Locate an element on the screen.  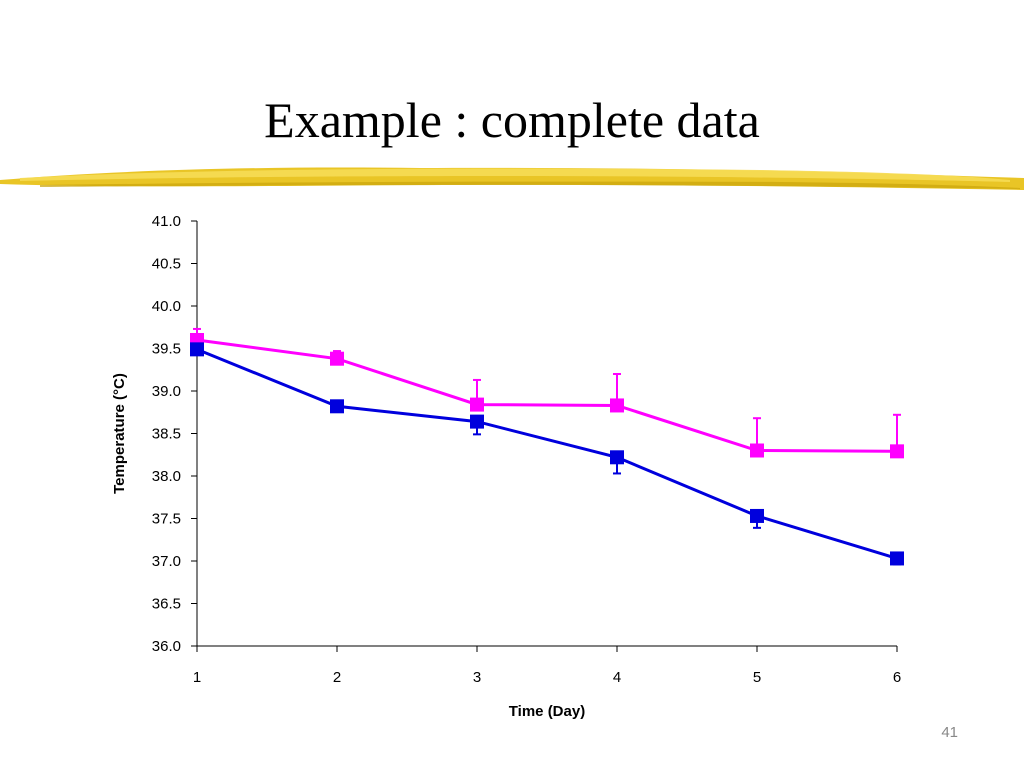
x-tick-label: 6 is located at coordinates (897, 677).